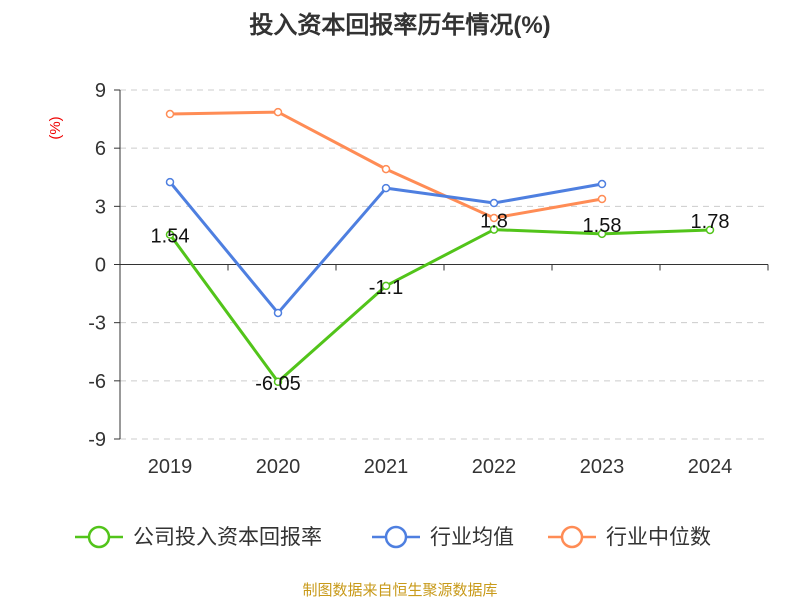  I want to click on y-tick-label: -6, so click(97, 382).